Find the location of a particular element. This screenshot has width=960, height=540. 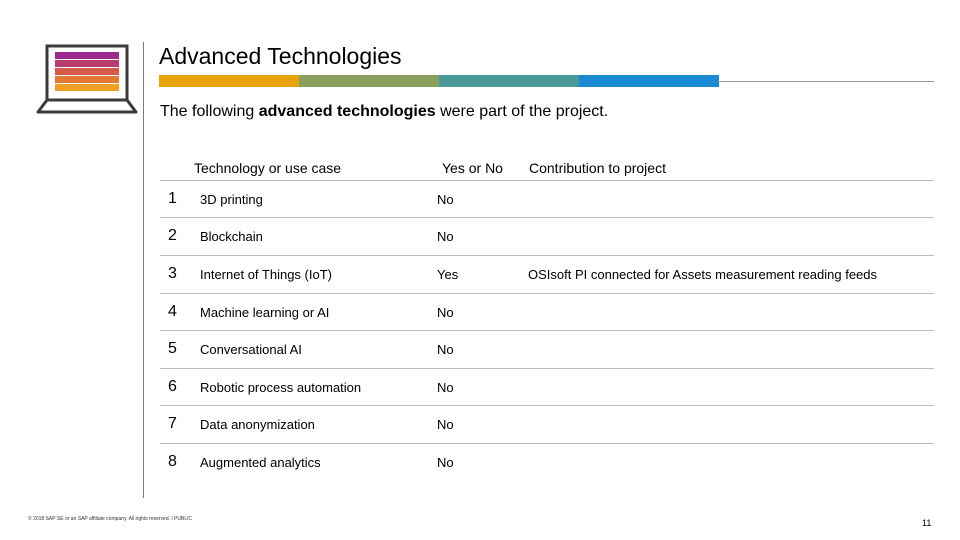

row-yes-no: Yes is located at coordinates (448, 274).